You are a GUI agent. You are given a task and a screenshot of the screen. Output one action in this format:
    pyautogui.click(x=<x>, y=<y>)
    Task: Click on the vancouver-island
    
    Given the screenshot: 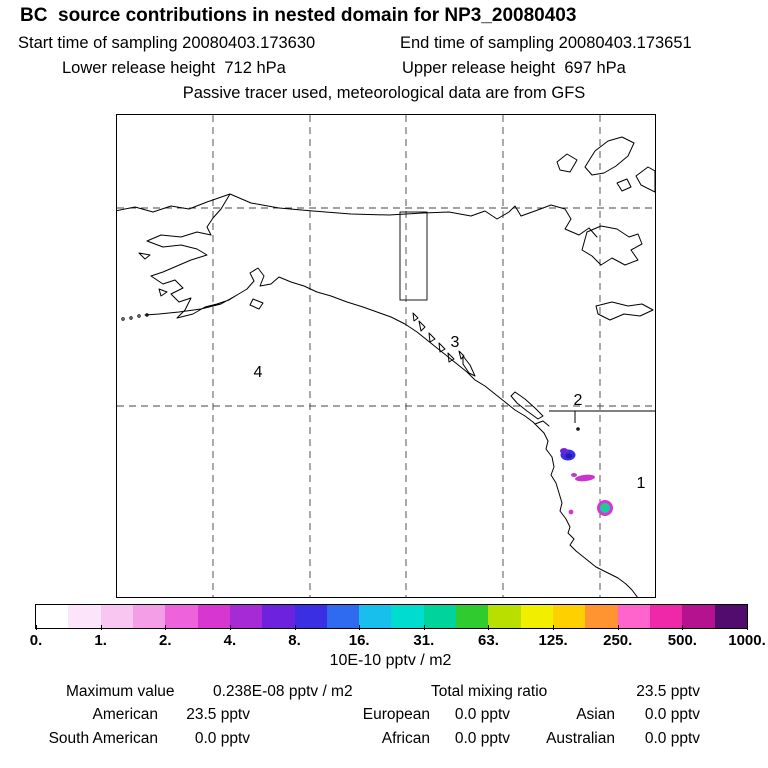 What is the action you would take?
    pyautogui.click(x=527, y=405)
    